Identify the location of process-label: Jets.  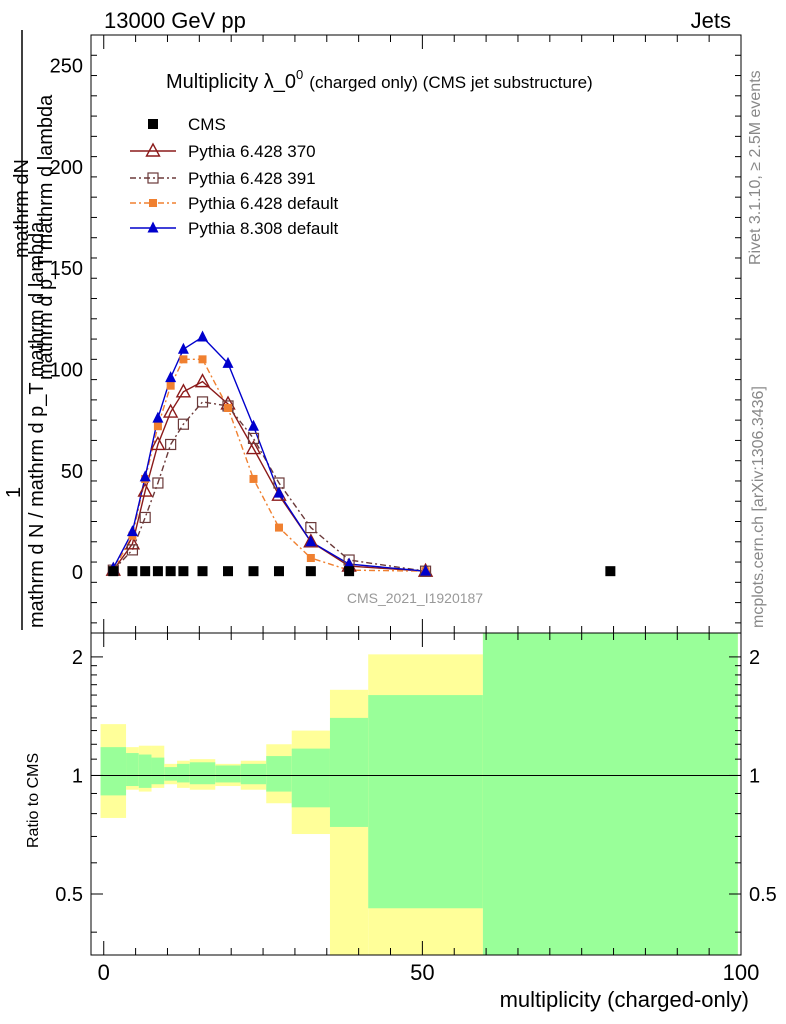
(711, 20).